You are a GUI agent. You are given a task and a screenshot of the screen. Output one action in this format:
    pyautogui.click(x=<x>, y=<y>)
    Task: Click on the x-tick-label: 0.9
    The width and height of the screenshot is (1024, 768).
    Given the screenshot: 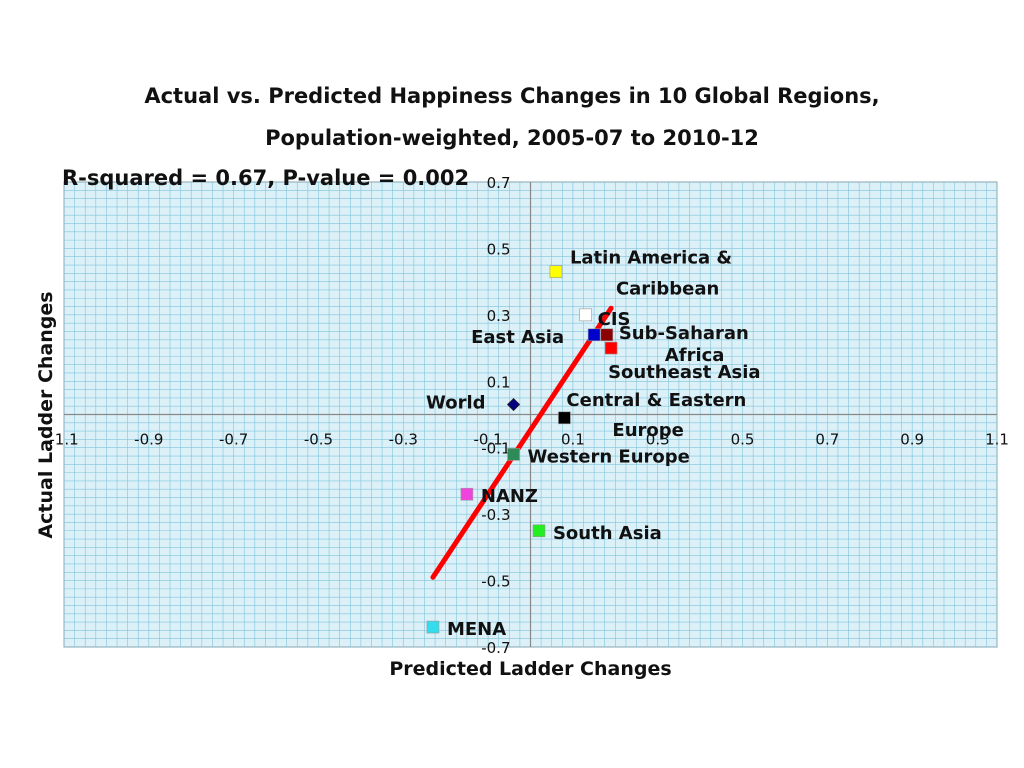 What is the action you would take?
    pyautogui.click(x=912, y=440)
    